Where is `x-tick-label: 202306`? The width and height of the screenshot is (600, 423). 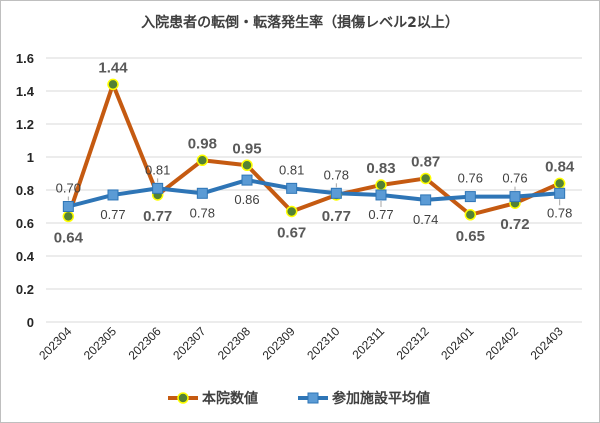 x-tick-label: 202306 is located at coordinates (145, 343).